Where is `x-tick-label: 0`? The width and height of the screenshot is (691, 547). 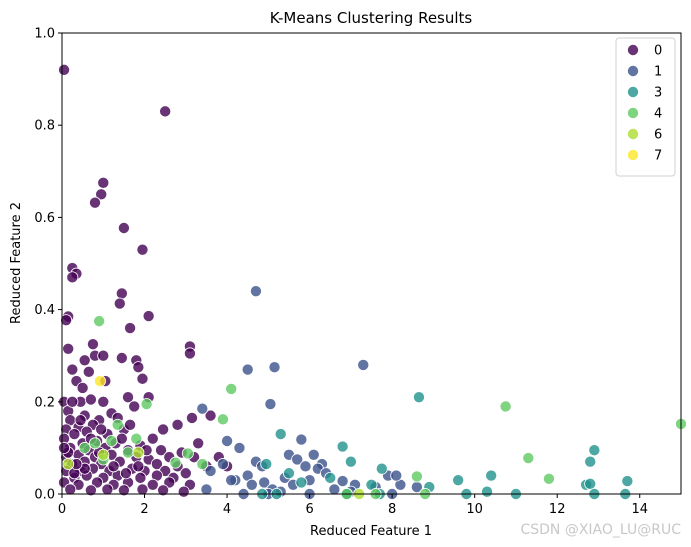 x-tick-label: 0 is located at coordinates (62, 509).